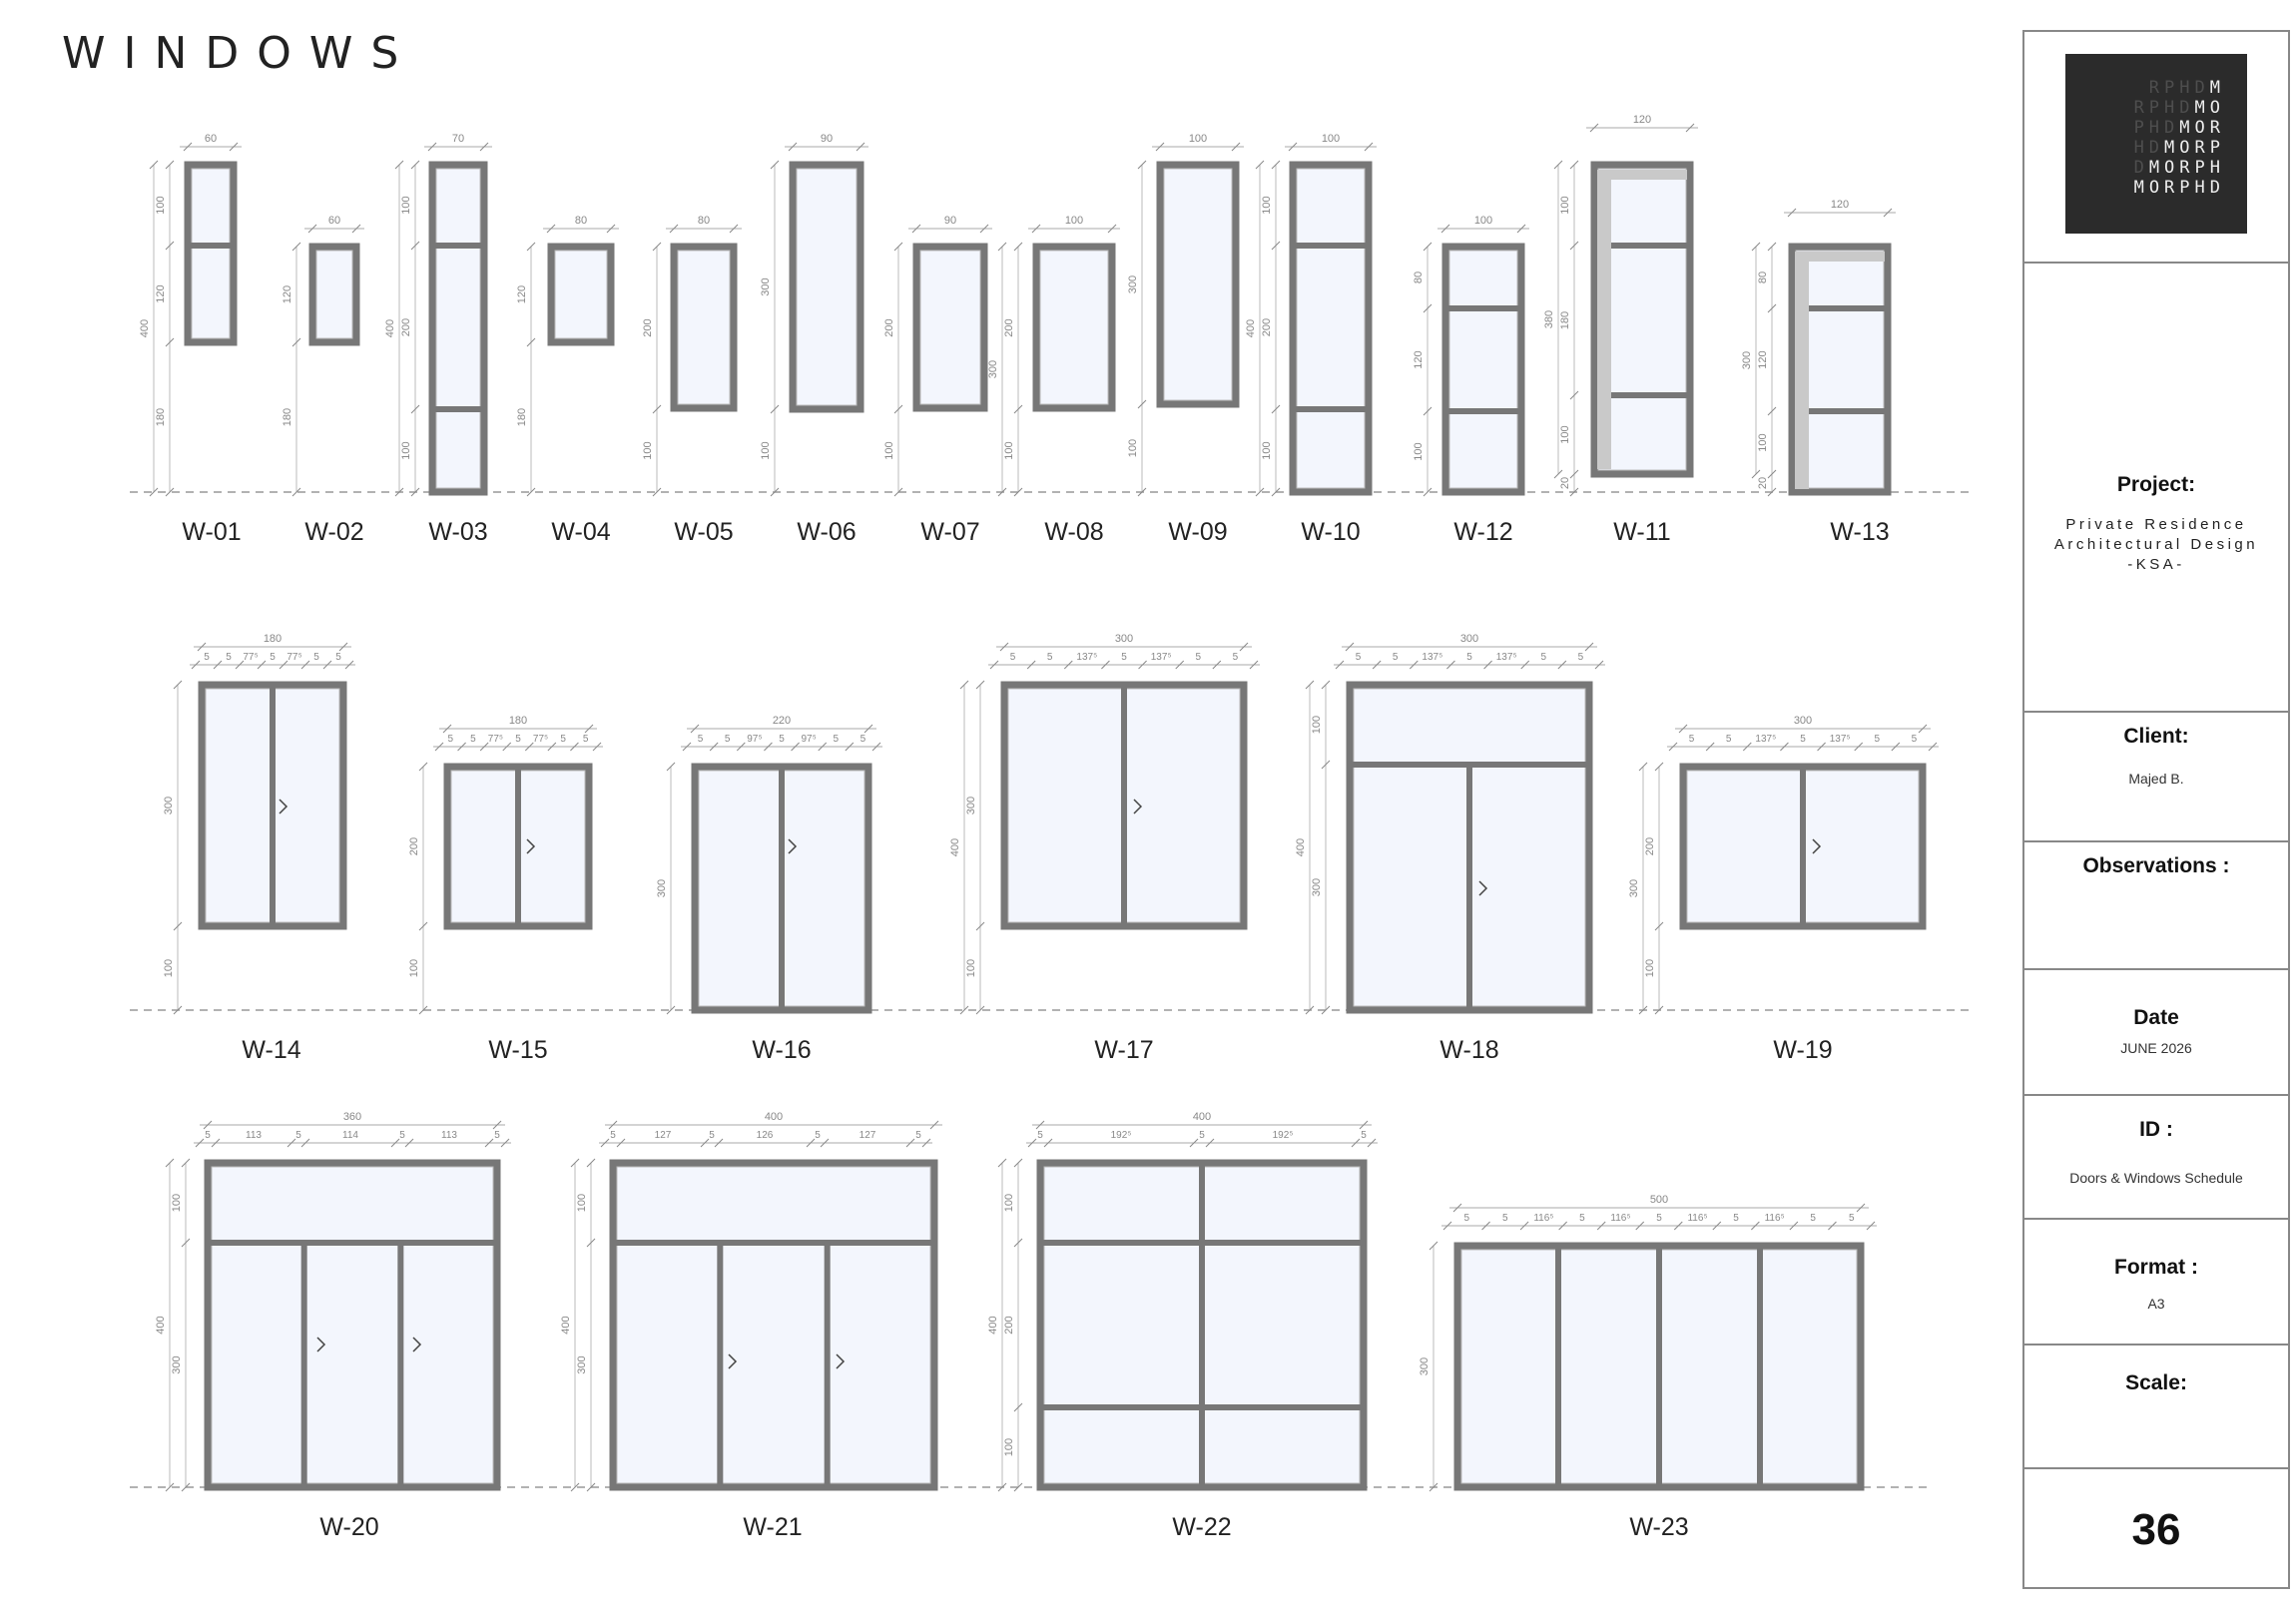 The image size is (2296, 1618). What do you see at coordinates (518, 721) in the screenshot?
I see `dimension-label: 180` at bounding box center [518, 721].